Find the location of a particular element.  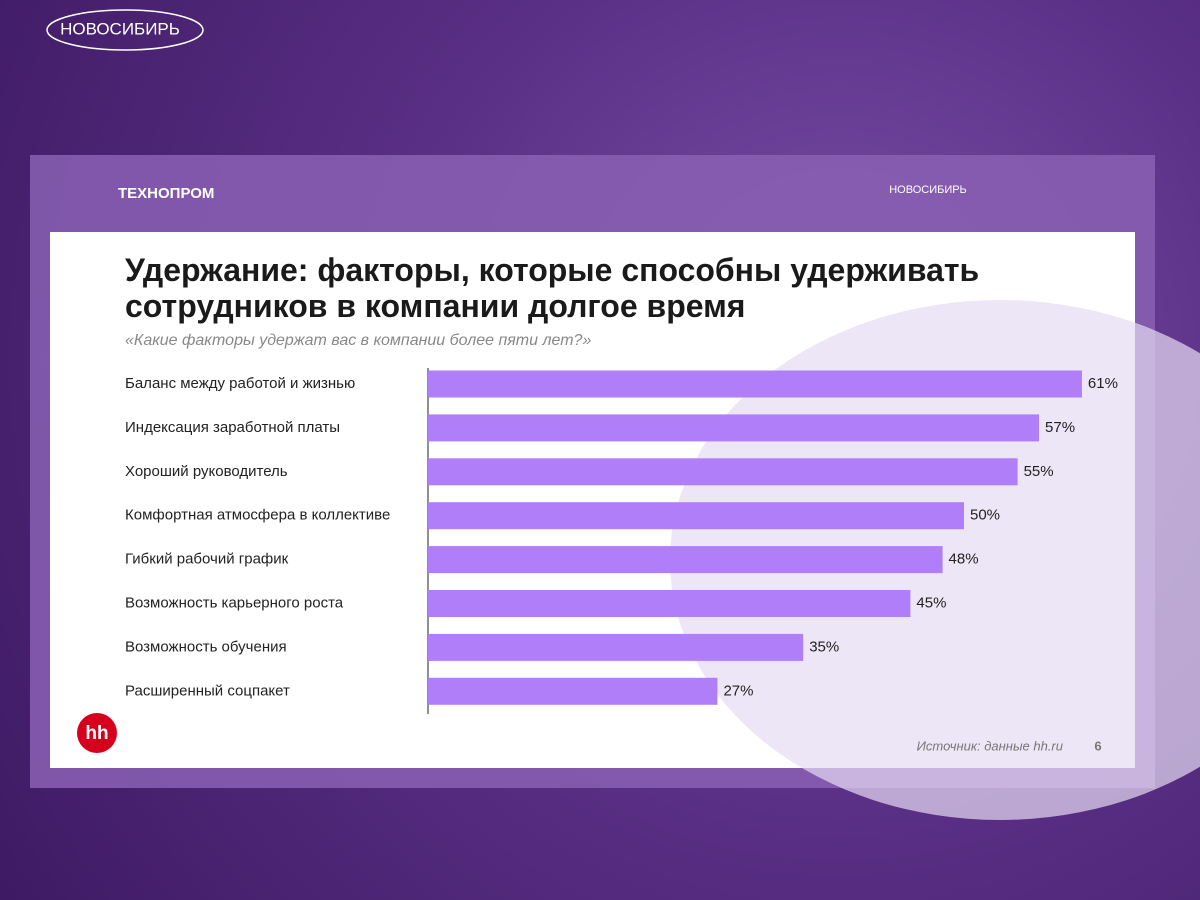

brand-logo: hh is located at coordinates (96, 733).